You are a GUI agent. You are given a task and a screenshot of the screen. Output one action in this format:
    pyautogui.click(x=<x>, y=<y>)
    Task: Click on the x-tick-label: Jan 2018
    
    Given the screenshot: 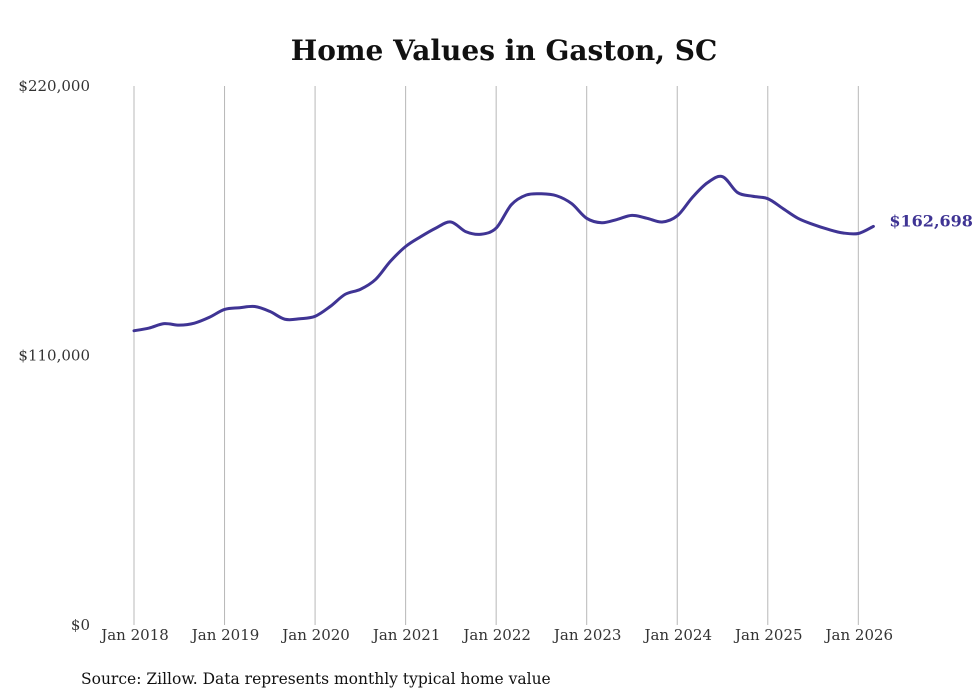 What is the action you would take?
    pyautogui.click(x=134, y=635)
    